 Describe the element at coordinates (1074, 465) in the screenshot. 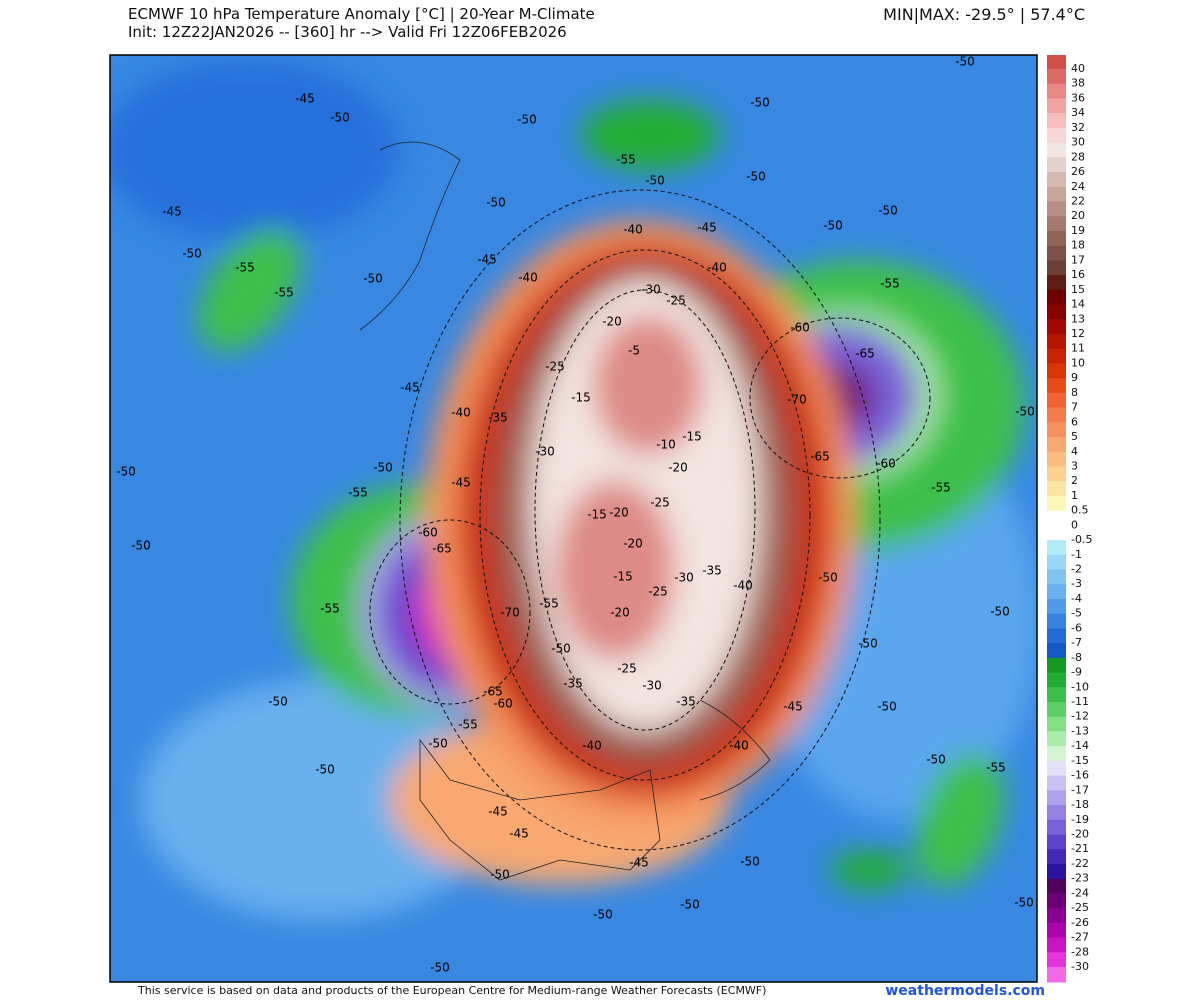

I see `colorbar-label: 3` at that location.